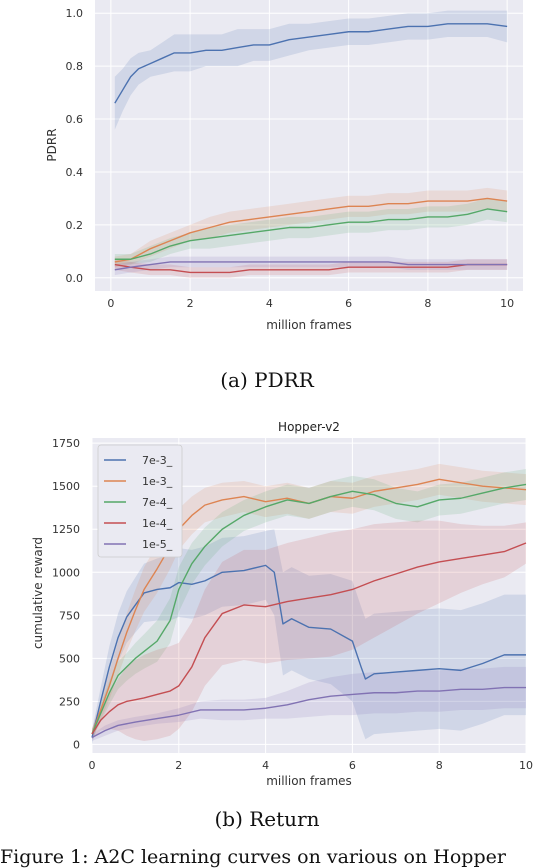  Describe the element at coordinates (52, 144) in the screenshot. I see `y-axis-label: PDRR` at that location.